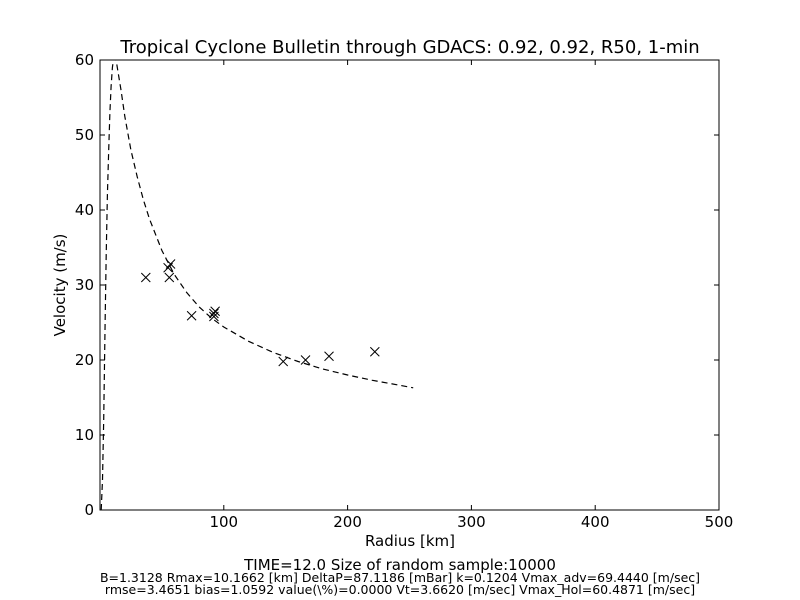 The image size is (800, 600). Describe the element at coordinates (84, 135) in the screenshot. I see `y-tick-label: 50` at that location.